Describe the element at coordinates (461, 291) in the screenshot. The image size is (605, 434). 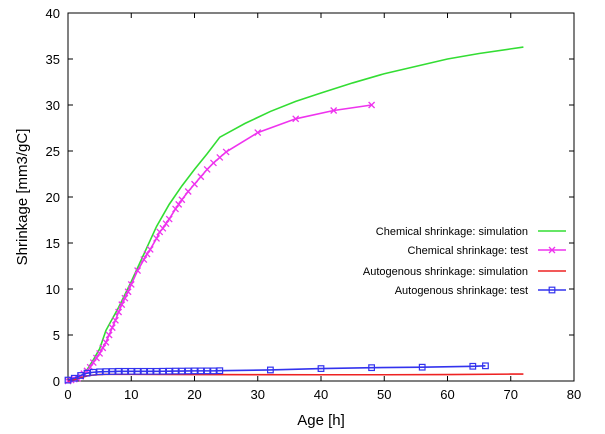
I see `legend-label: Autogenous shrinkage: test` at that location.